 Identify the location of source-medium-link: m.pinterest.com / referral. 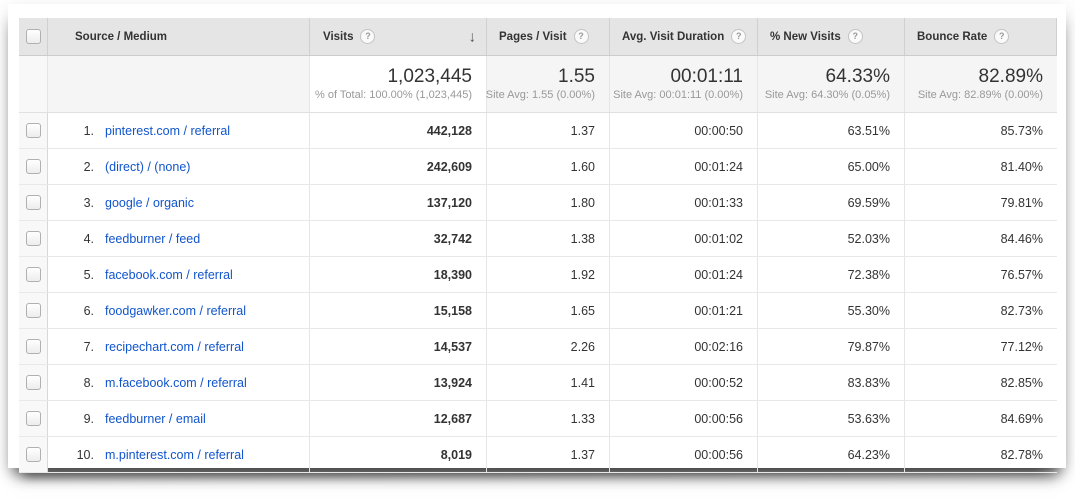
(174, 454).